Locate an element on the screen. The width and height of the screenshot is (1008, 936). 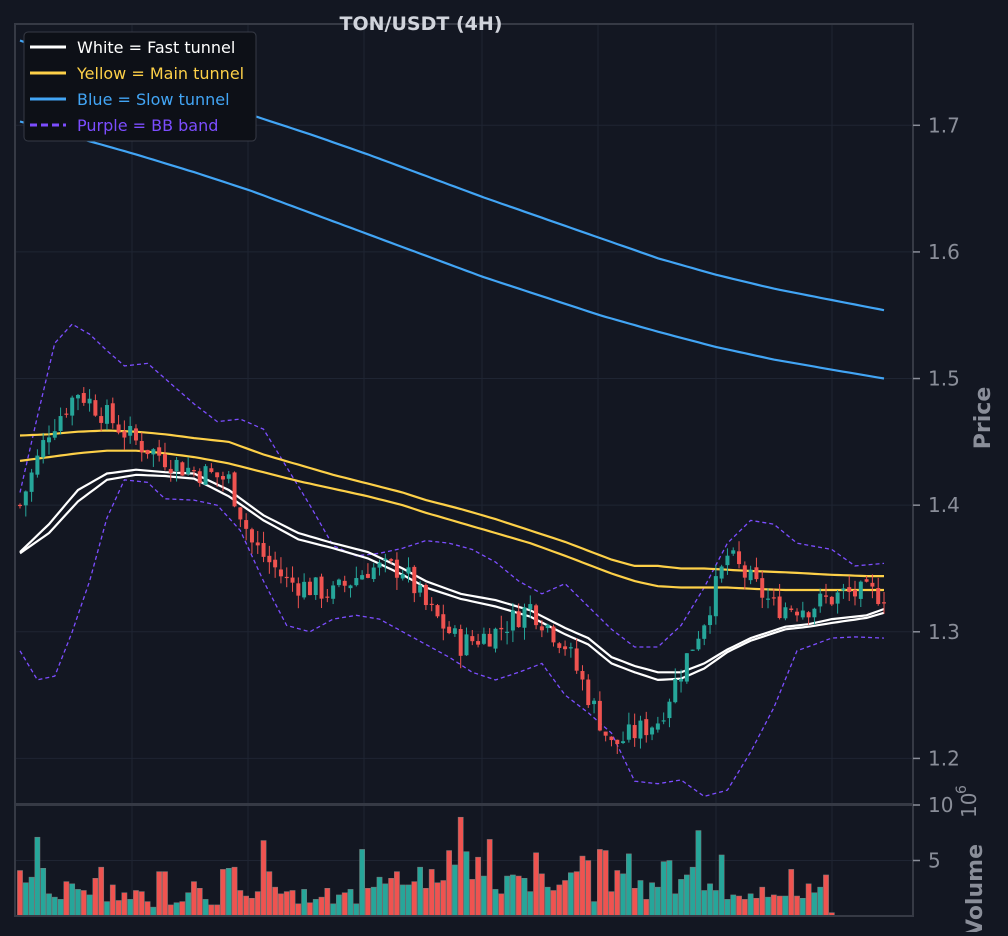
legend-label-slow: Blue = Slow tunnel is located at coordinates (153, 99).